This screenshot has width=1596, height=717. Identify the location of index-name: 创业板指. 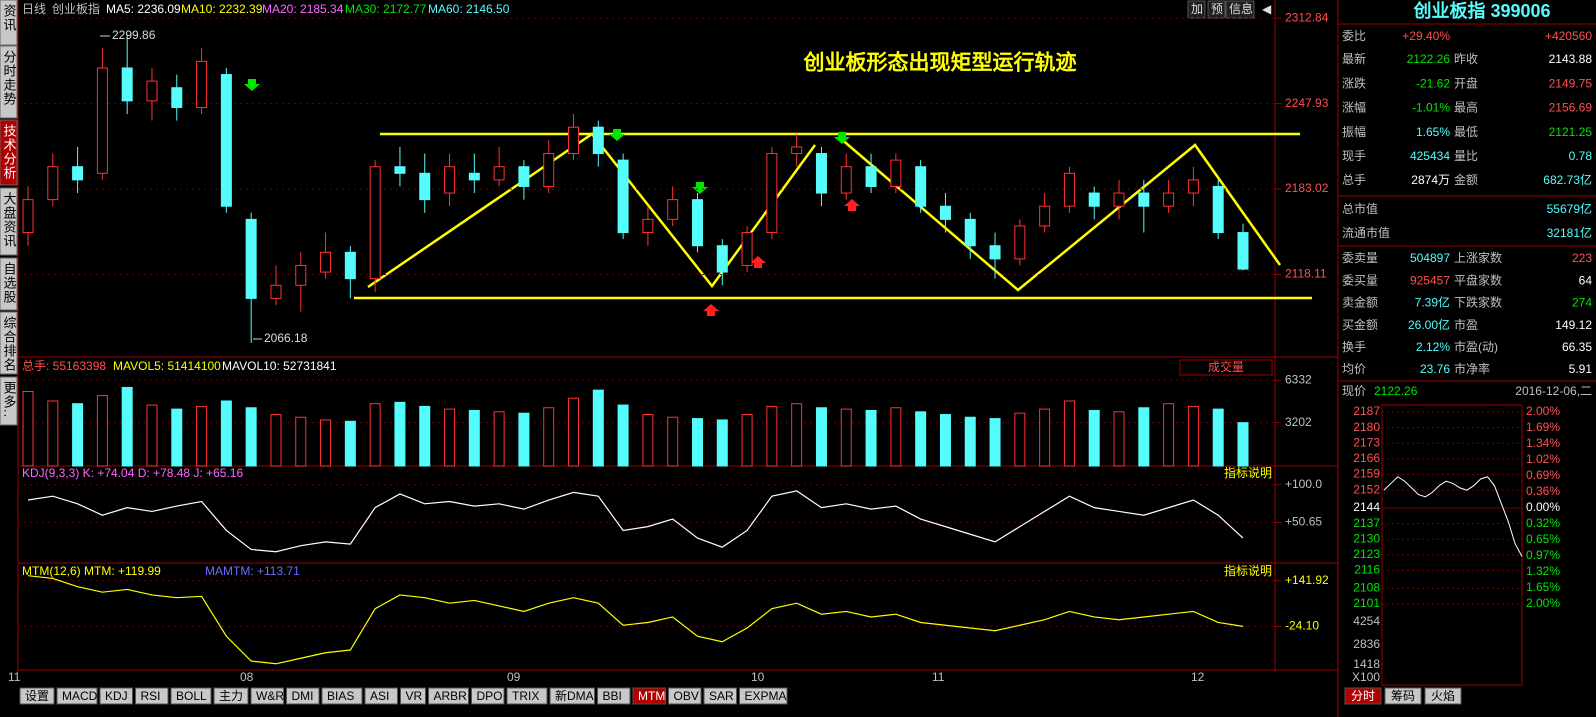
(76, 8).